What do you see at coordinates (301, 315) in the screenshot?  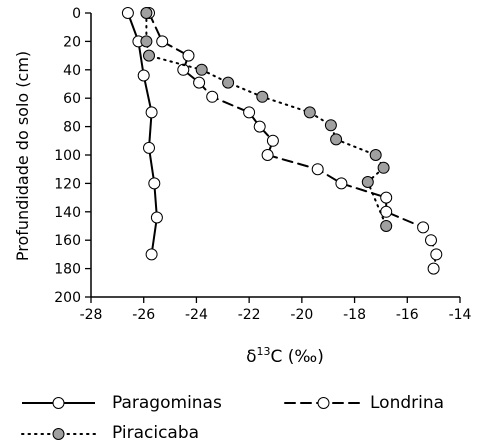 I see `x-tick-label: -20` at bounding box center [301, 315].